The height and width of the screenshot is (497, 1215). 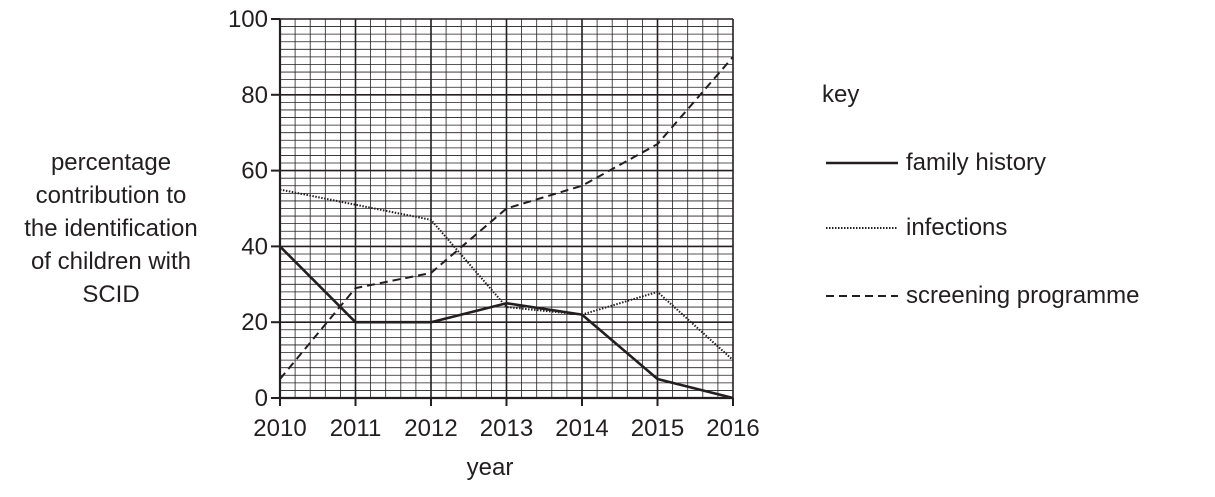 I want to click on legend-swatch-solid, so click(x=862, y=163).